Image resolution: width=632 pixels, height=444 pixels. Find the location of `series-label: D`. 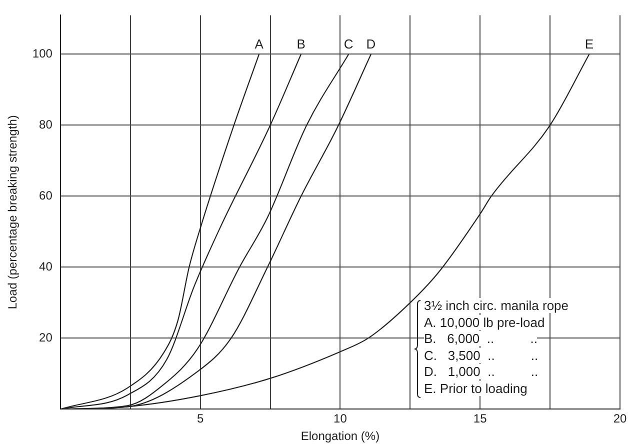

series-label: D is located at coordinates (371, 44).